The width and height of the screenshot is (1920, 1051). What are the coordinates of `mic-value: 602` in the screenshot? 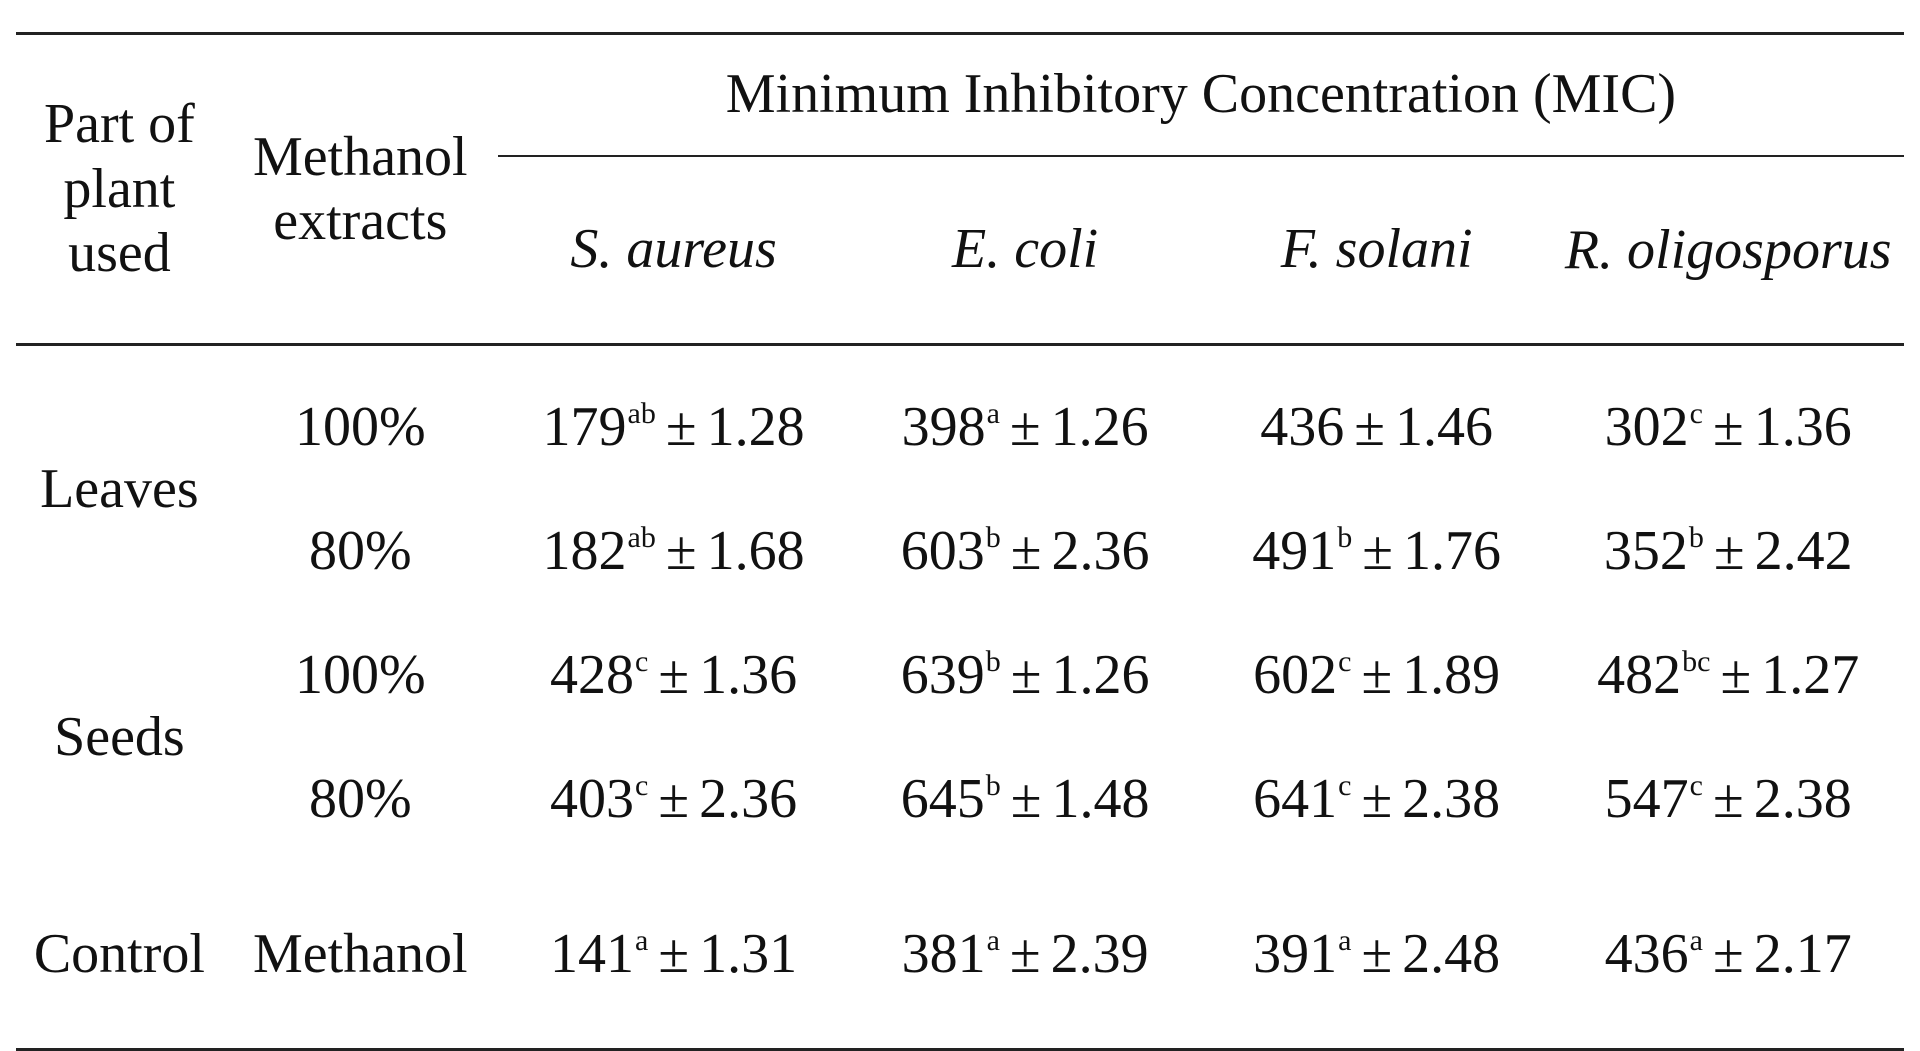 It's located at (1295, 675).